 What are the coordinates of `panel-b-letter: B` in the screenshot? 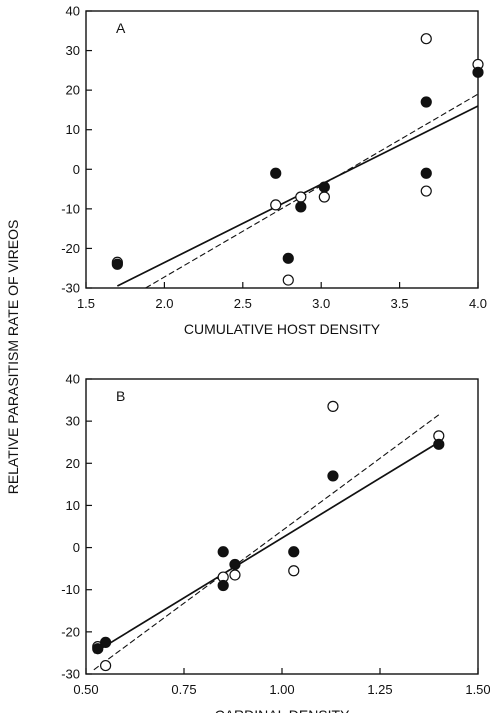 It's located at (120, 396).